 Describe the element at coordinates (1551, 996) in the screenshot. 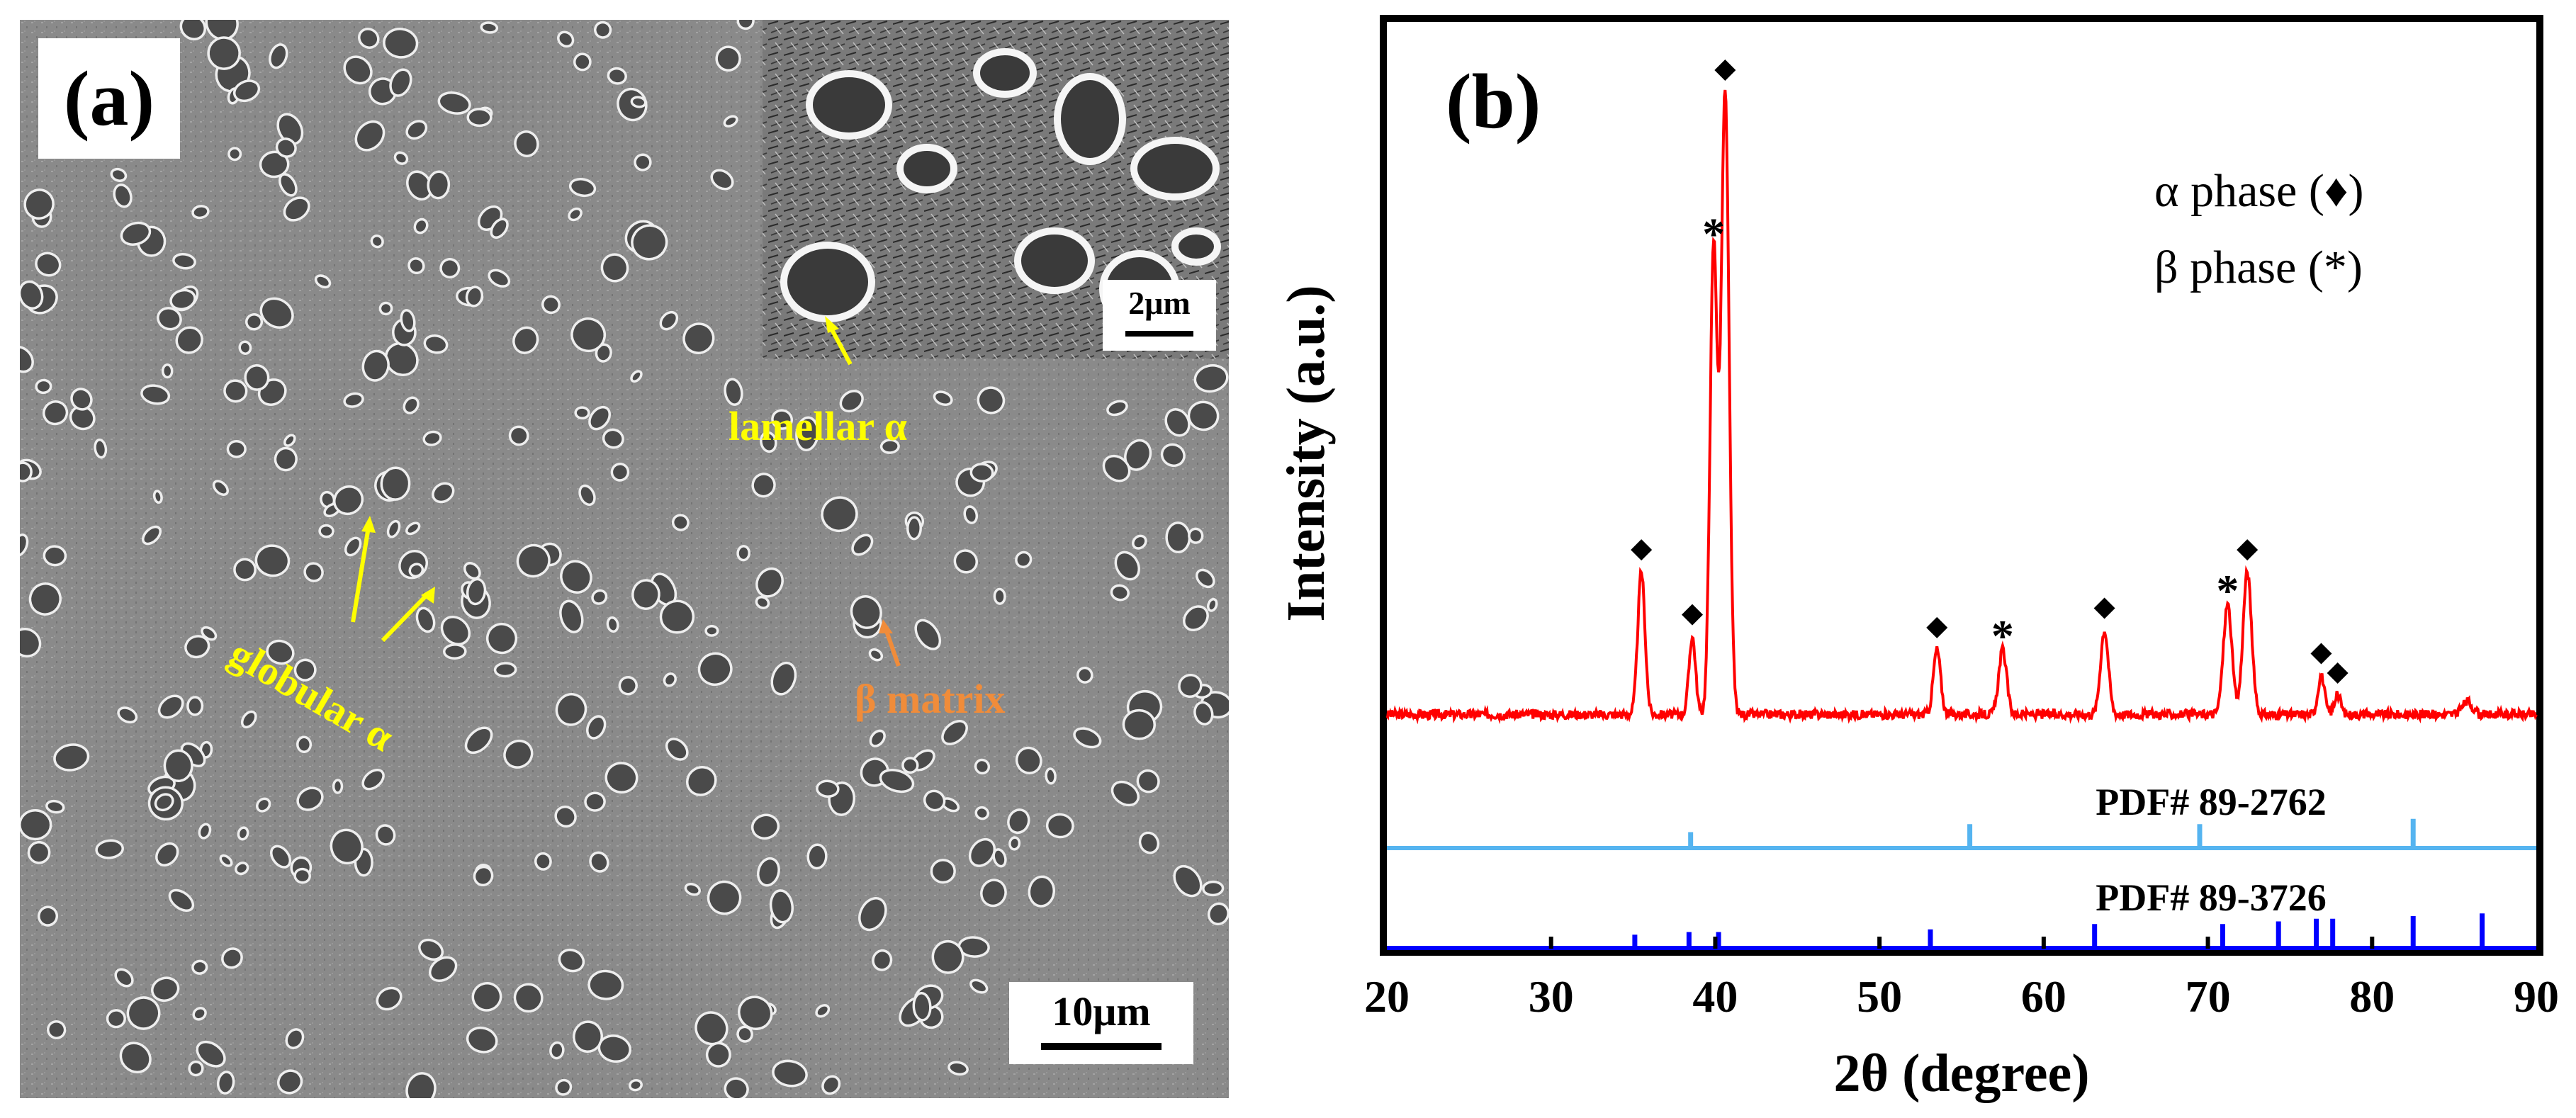

I see `x-tick-label: 30` at that location.